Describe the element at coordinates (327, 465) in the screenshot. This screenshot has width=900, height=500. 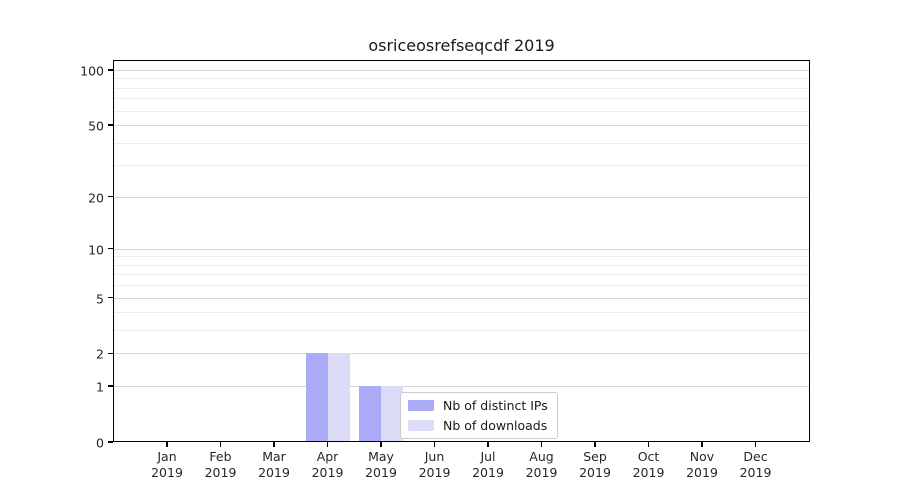
I see `x-tick-label-apr: Apr 2019` at that location.